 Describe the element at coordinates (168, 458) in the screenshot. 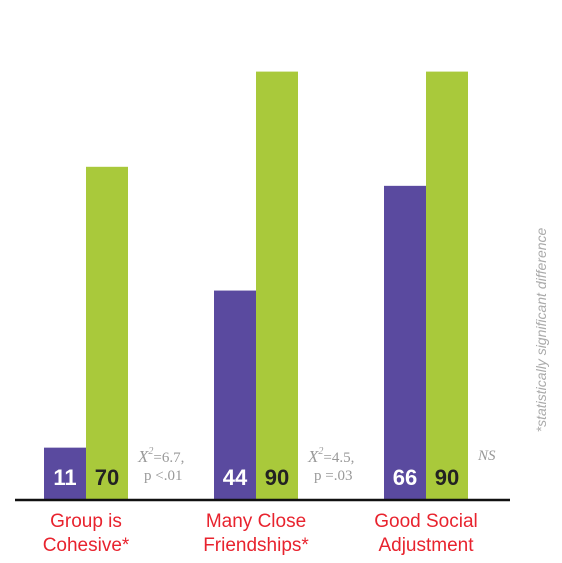

I see `stat: =6.7,` at that location.